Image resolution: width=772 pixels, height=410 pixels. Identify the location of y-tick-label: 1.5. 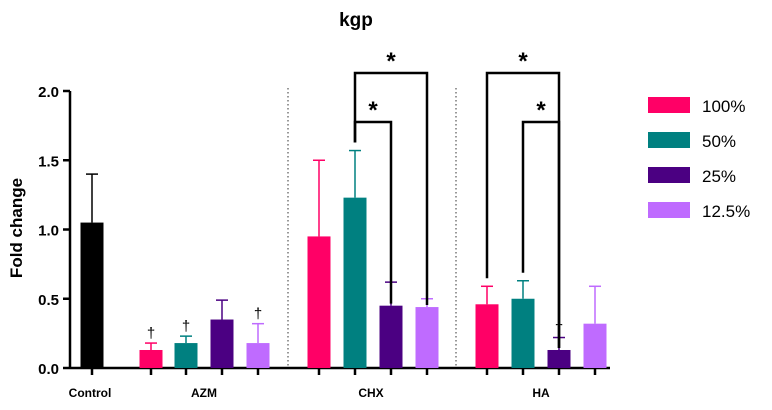
(48, 161).